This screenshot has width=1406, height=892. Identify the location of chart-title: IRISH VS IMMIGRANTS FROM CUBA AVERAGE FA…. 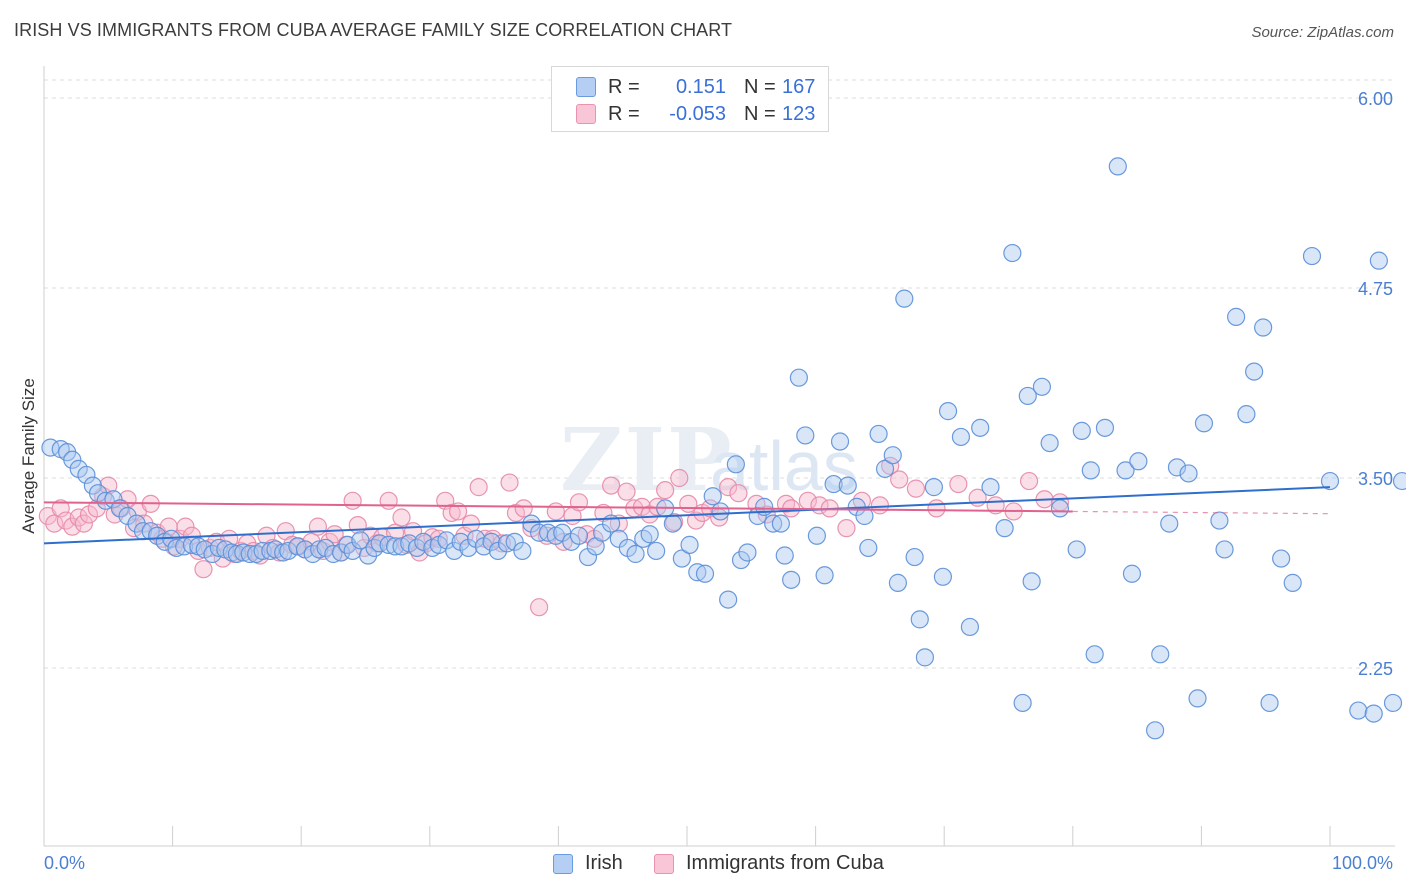
(373, 30).